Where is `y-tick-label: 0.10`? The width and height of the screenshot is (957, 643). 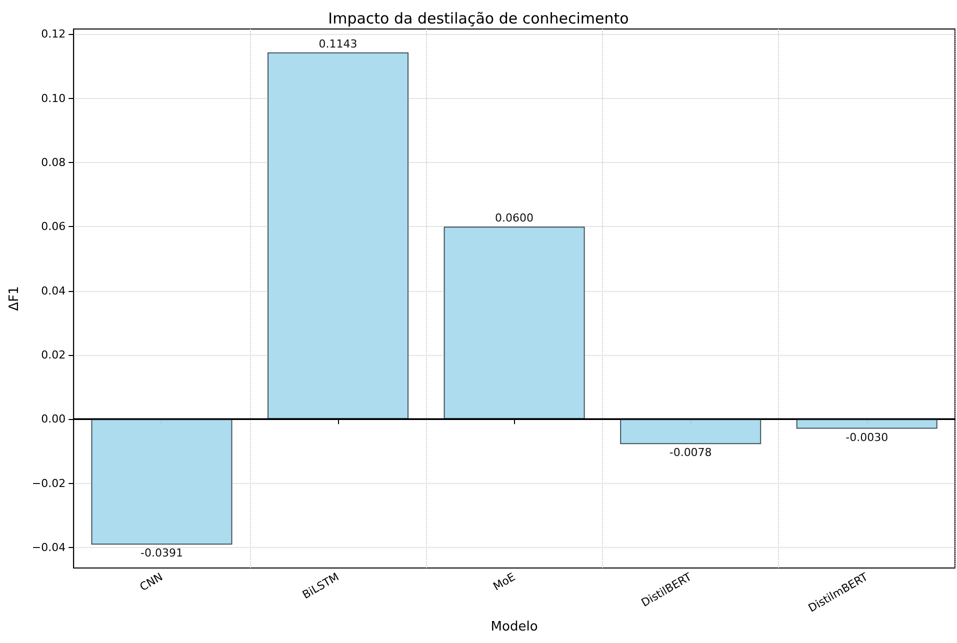
y-tick-label: 0.10 is located at coordinates (53, 98).